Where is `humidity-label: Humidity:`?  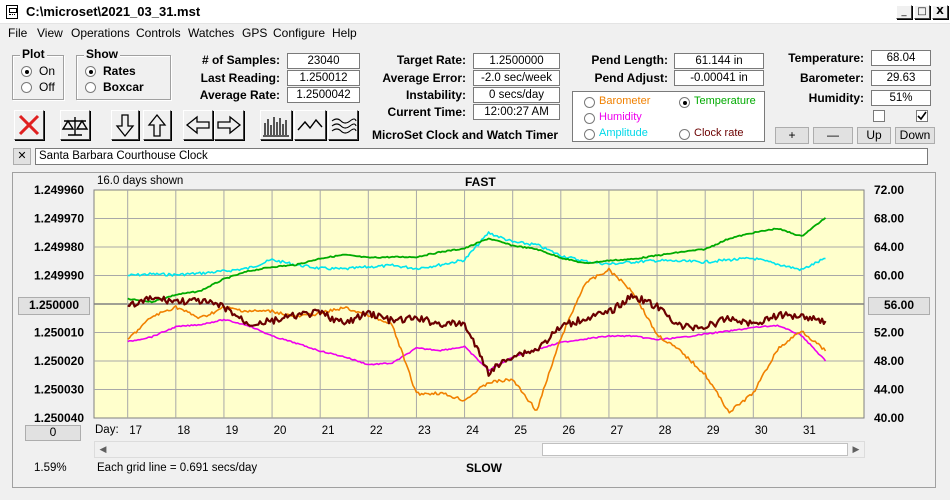
humidity-label: Humidity: is located at coordinates (836, 98).